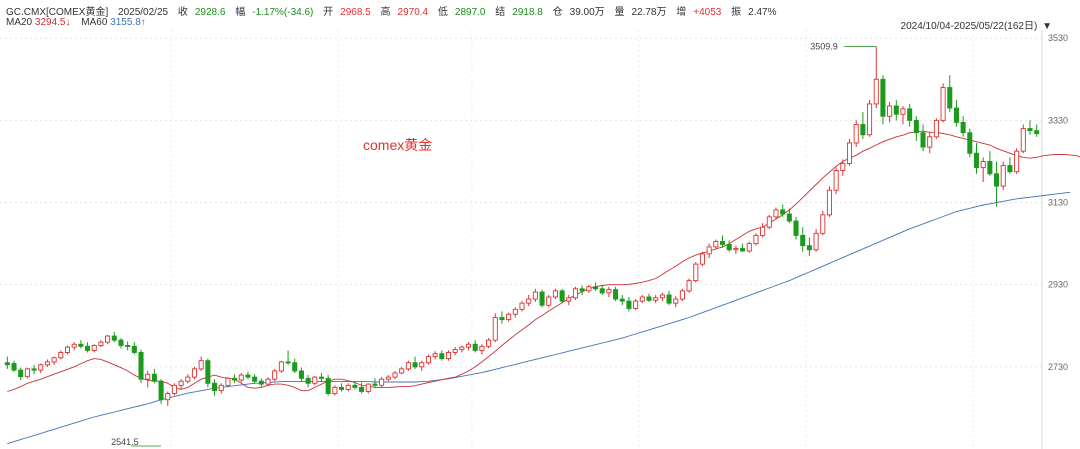 The image size is (1080, 449). What do you see at coordinates (649, 12) in the screenshot?
I see `volume-value: 22.78万` at bounding box center [649, 12].